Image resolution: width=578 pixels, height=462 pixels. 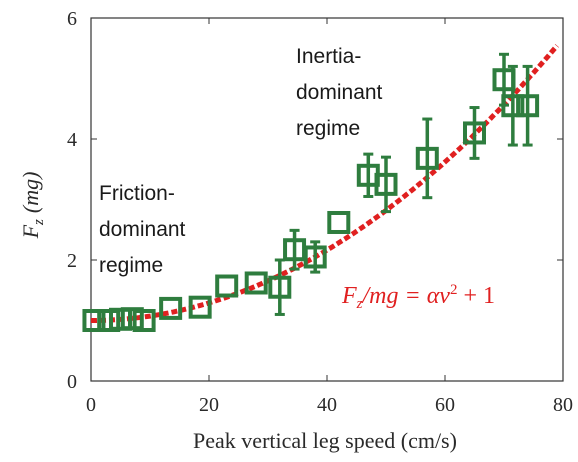 I want to click on x-tick-label: 20, so click(x=209, y=405).